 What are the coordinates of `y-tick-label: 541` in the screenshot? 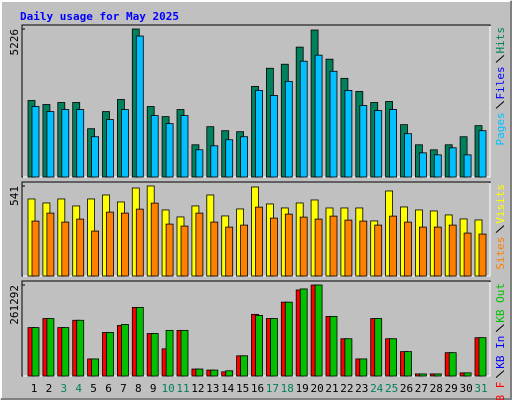 It's located at (14, 196).